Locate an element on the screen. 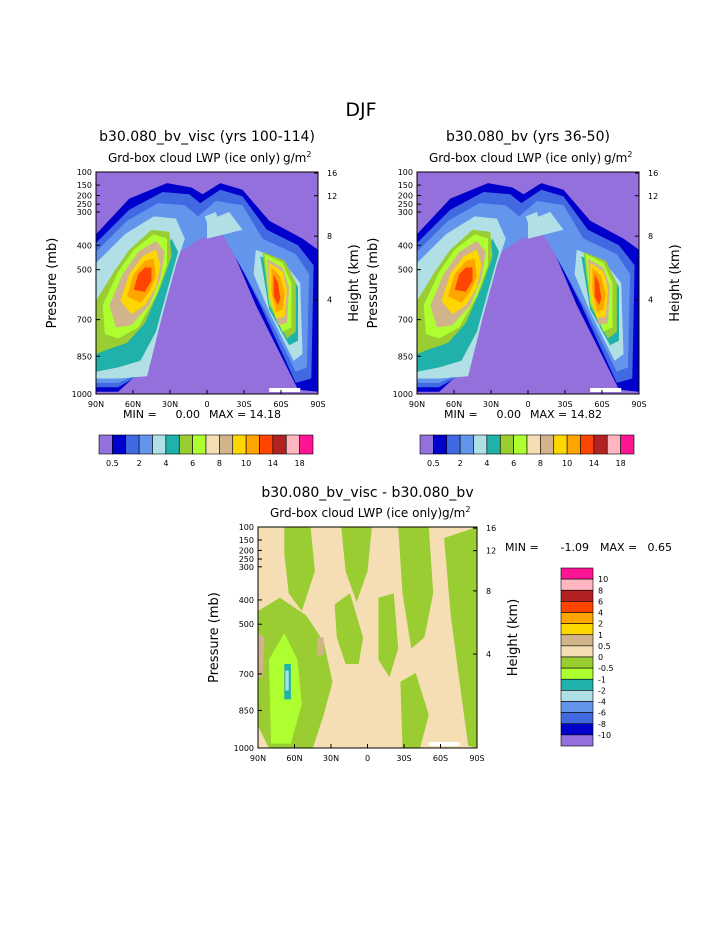 The image size is (723, 935). colorbar-label: 0.5 is located at coordinates (604, 646).